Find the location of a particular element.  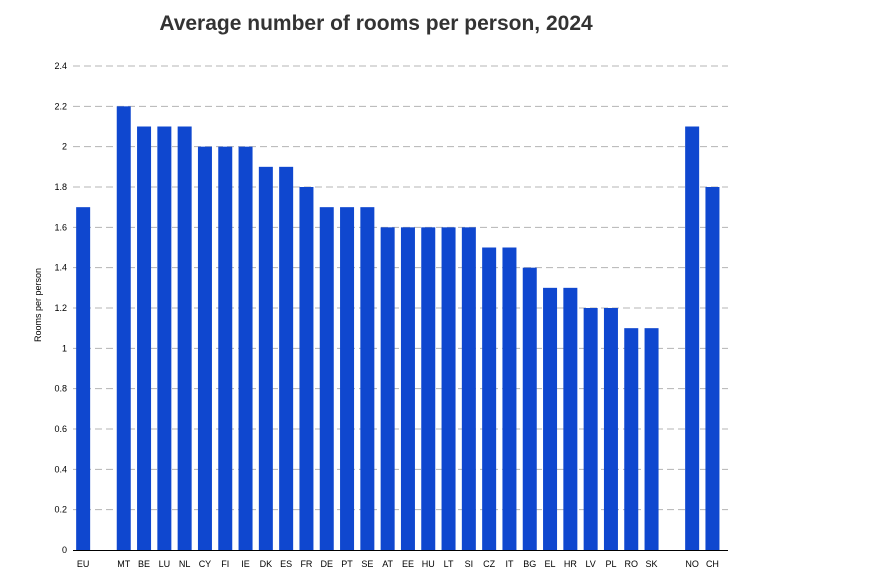

x-tick-label: AT is located at coordinates (387, 564).